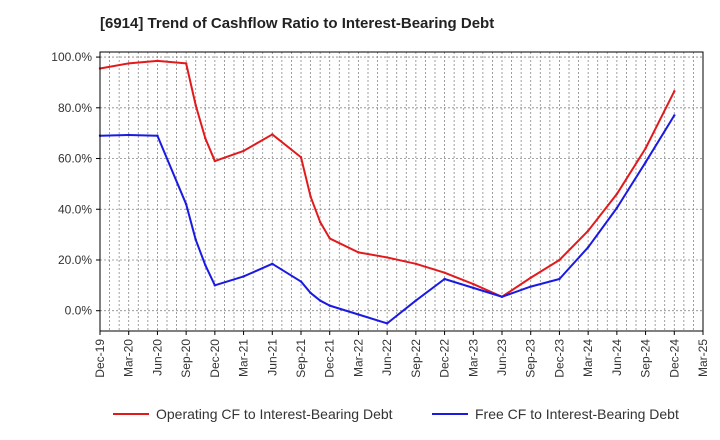 The image size is (720, 440). What do you see at coordinates (646, 358) in the screenshot?
I see `x-tick-label: Sep-24` at bounding box center [646, 358].